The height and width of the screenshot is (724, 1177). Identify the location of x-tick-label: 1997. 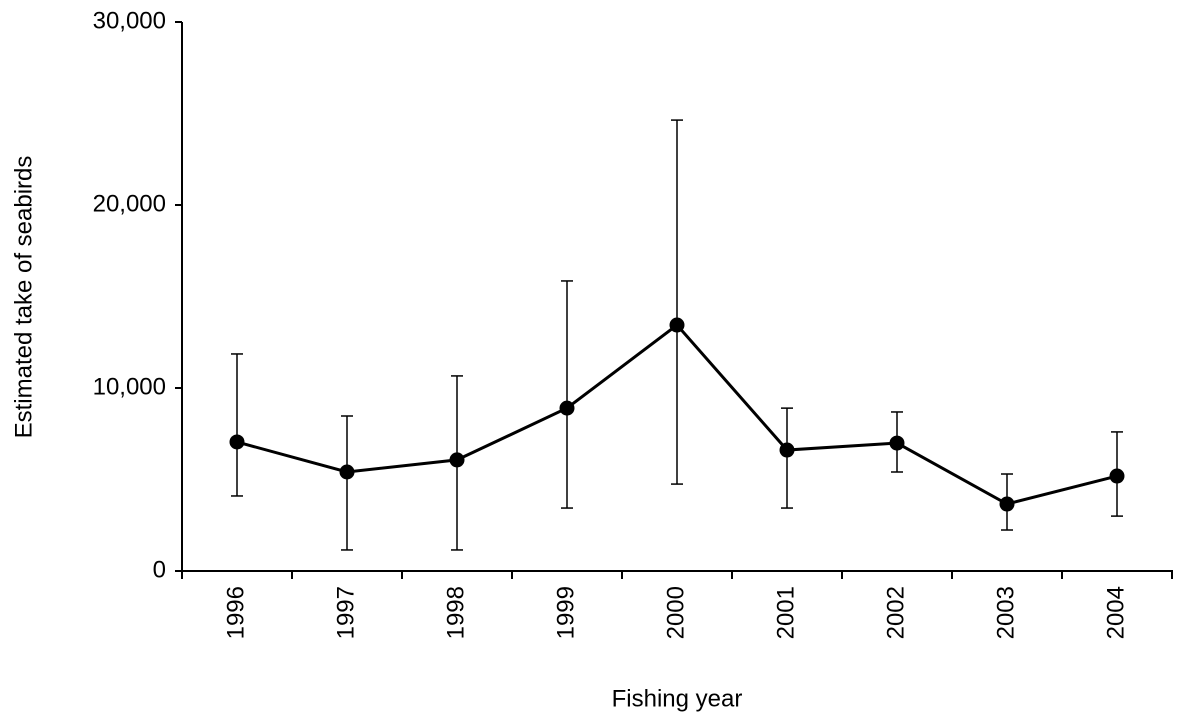
(345, 612).